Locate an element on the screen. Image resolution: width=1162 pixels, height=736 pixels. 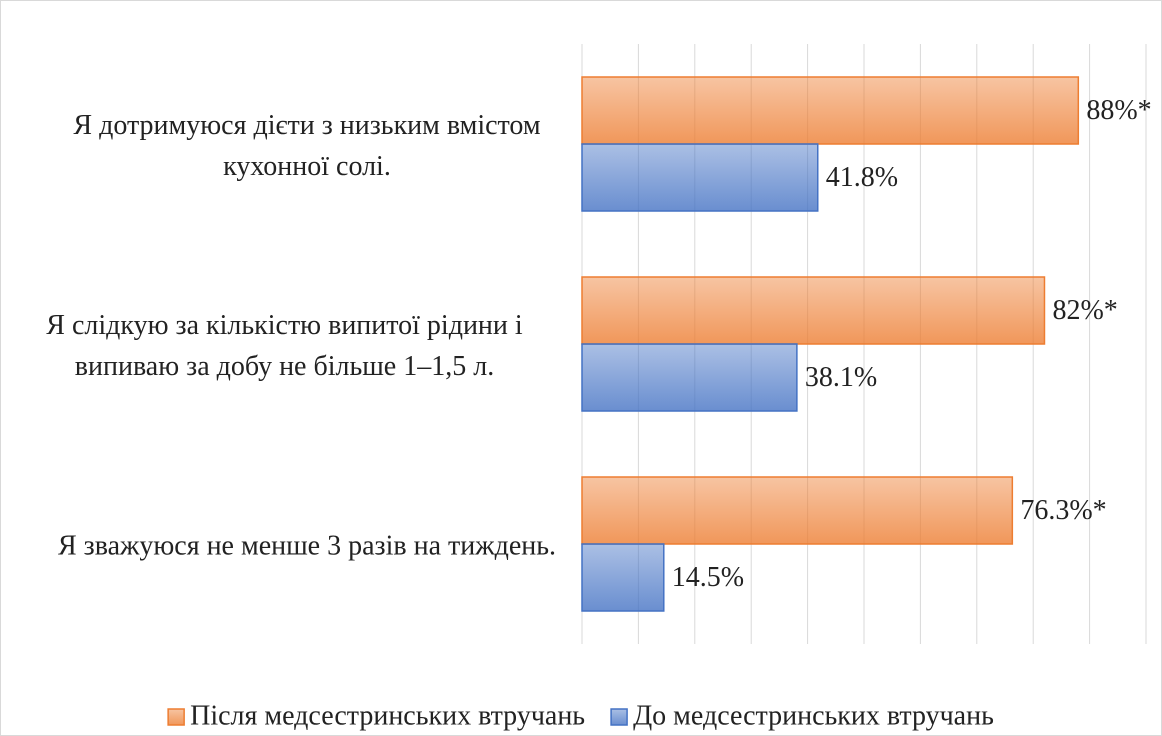
legend-label: Після медсестринських втручань is located at coordinates (387, 715).